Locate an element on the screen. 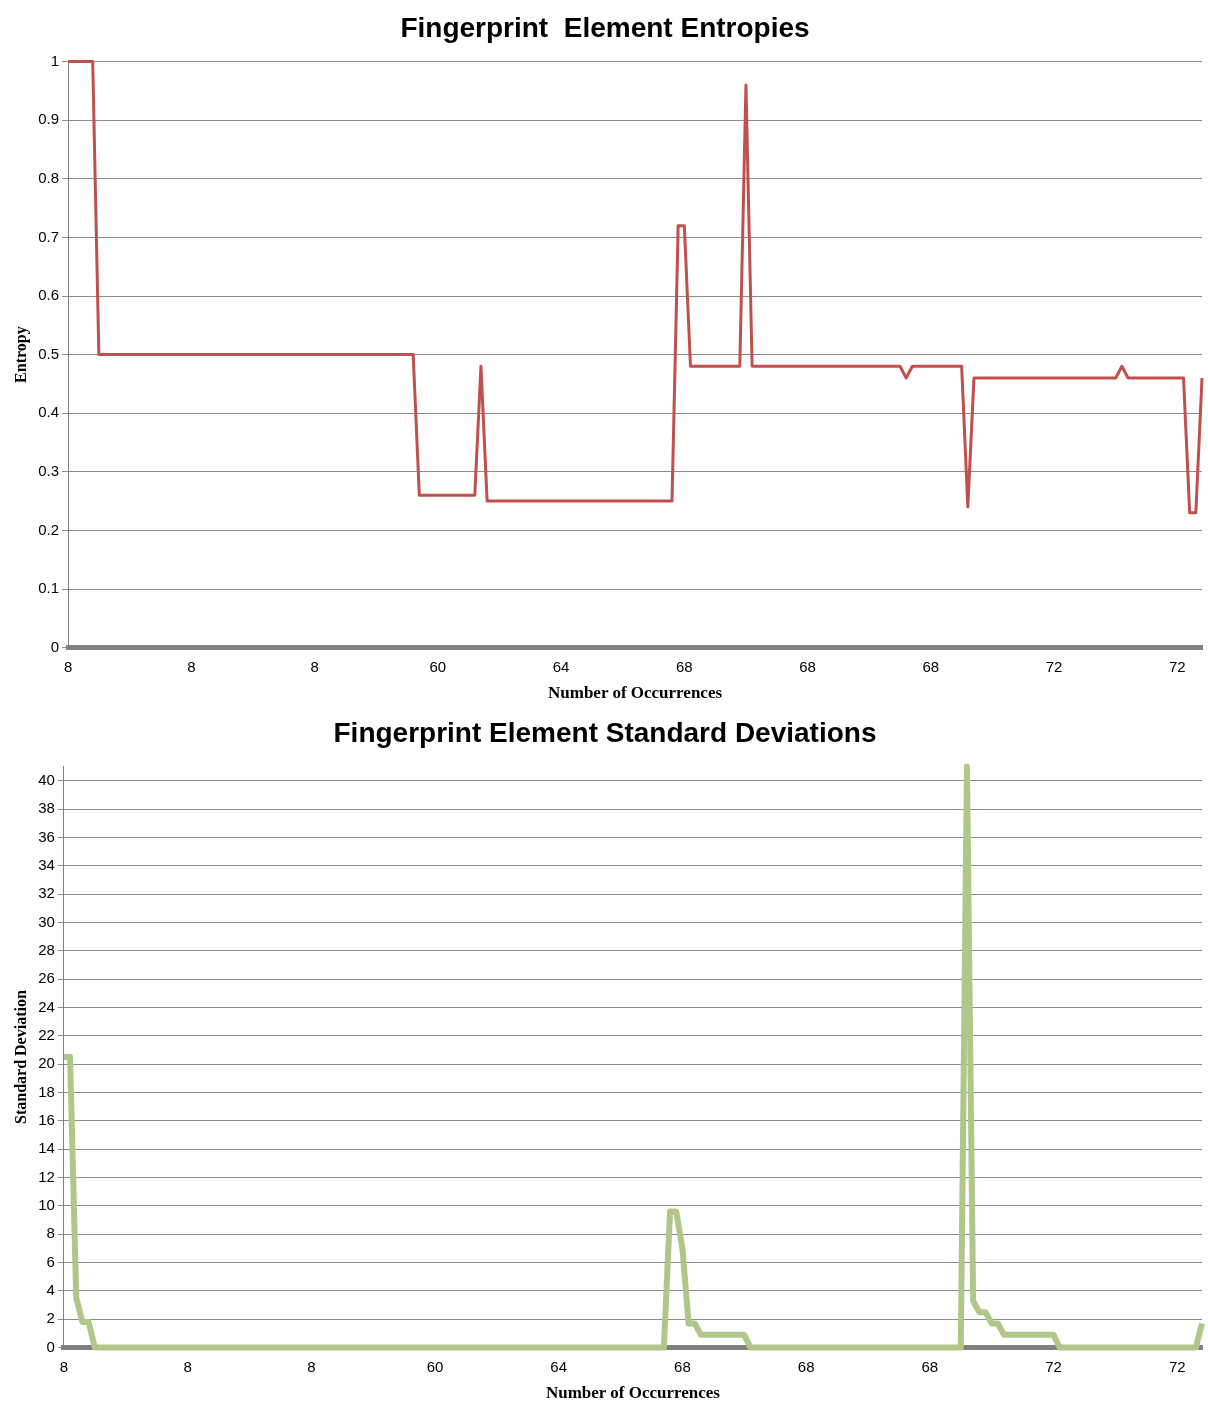  y-tick-label: 0.8 is located at coordinates (49, 177).